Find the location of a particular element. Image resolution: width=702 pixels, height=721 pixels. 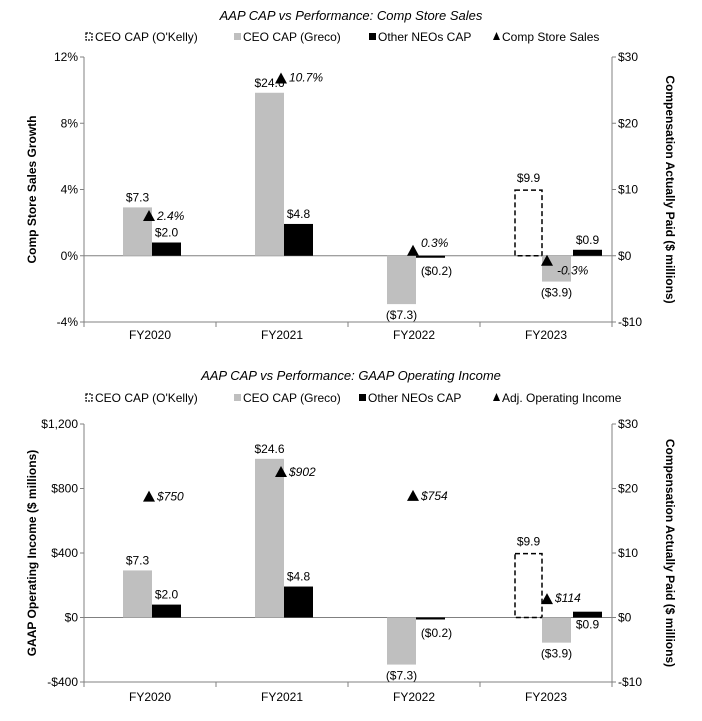

bar-label-ceo-greco: $7.3 is located at coordinates (138, 197).